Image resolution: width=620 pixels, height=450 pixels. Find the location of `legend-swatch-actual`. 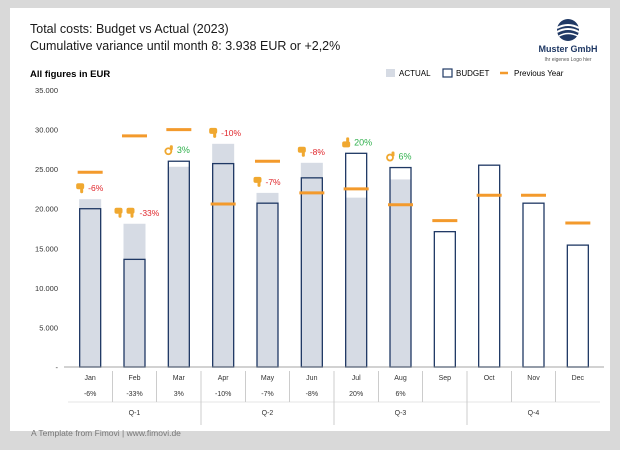

legend-swatch-actual is located at coordinates (390, 73).